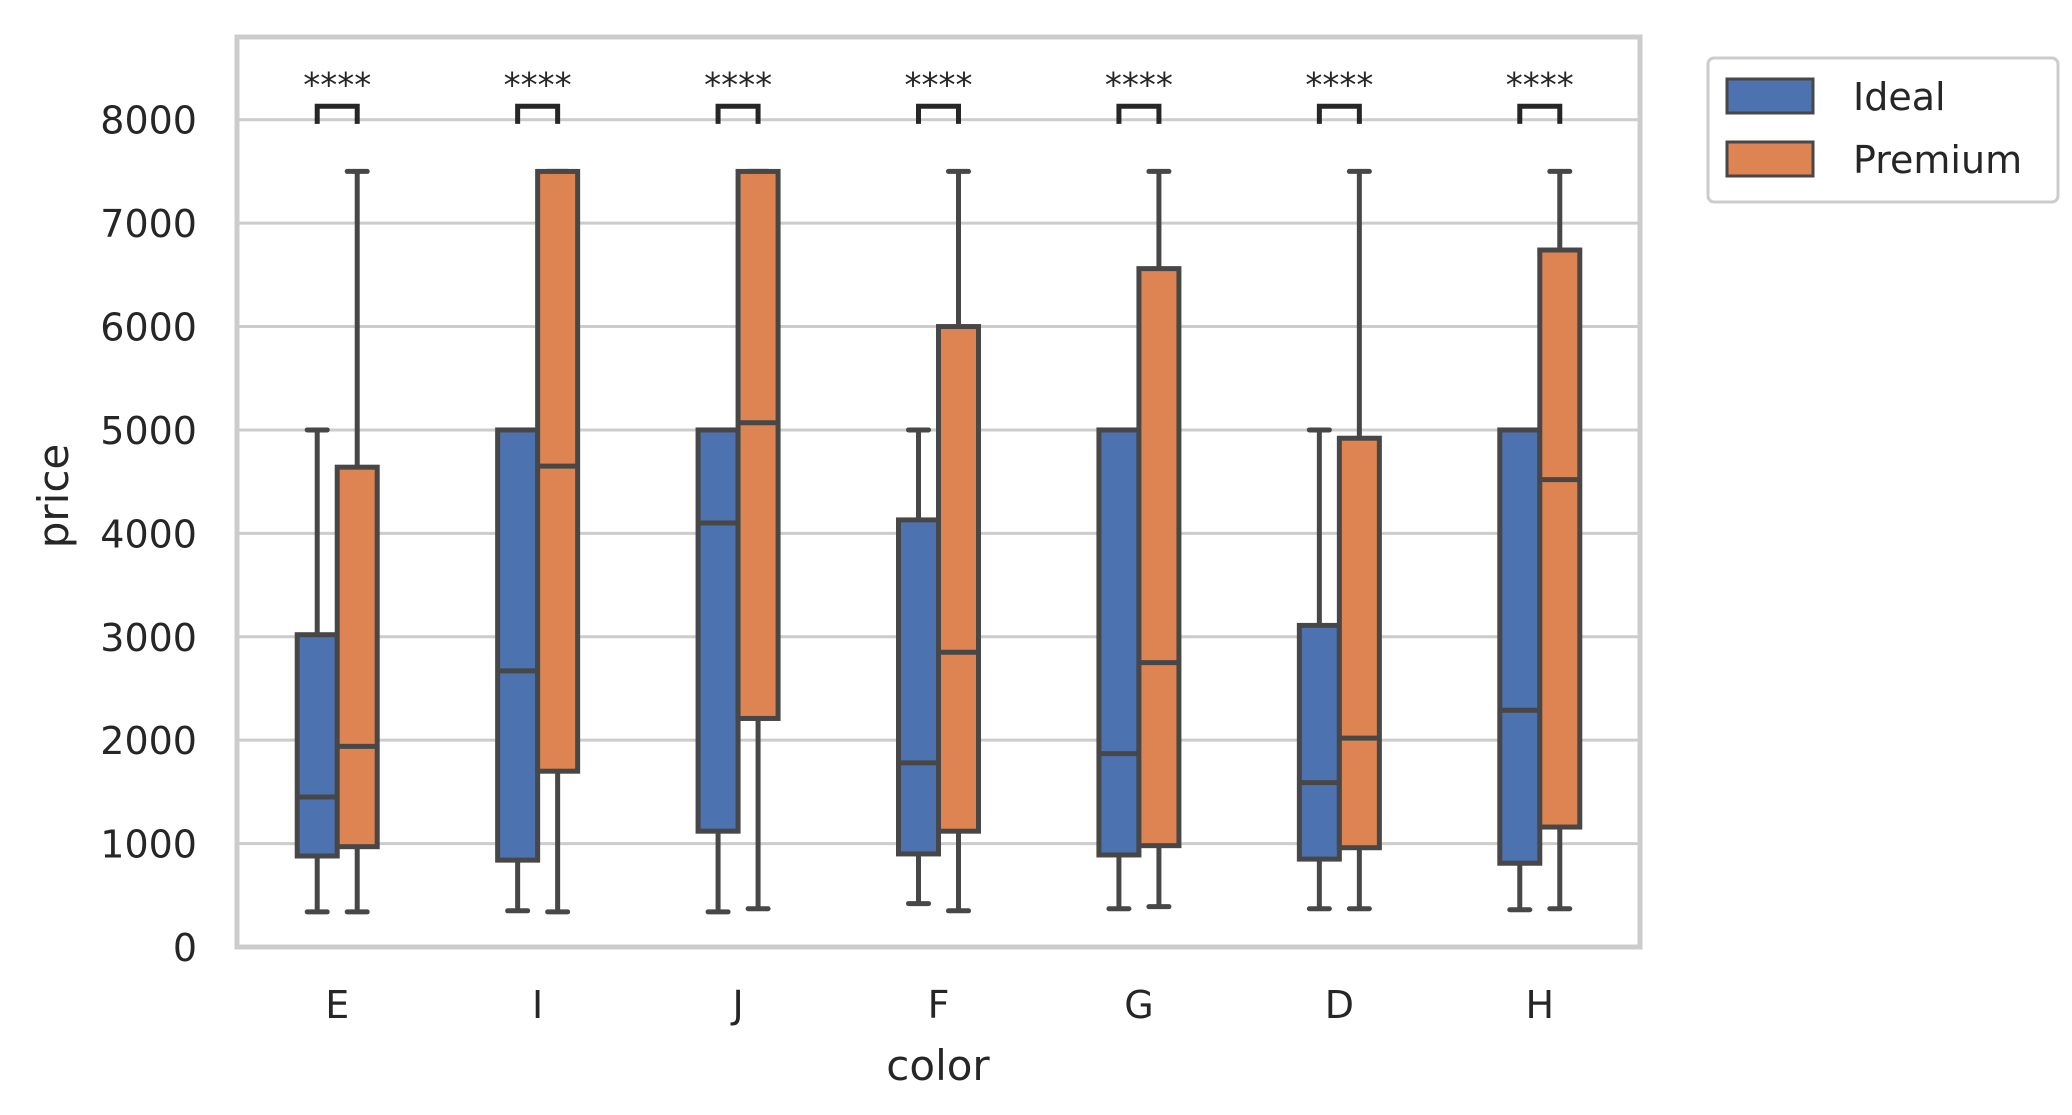  Describe the element at coordinates (1319, 742) in the screenshot. I see `box-ideal-d` at that location.